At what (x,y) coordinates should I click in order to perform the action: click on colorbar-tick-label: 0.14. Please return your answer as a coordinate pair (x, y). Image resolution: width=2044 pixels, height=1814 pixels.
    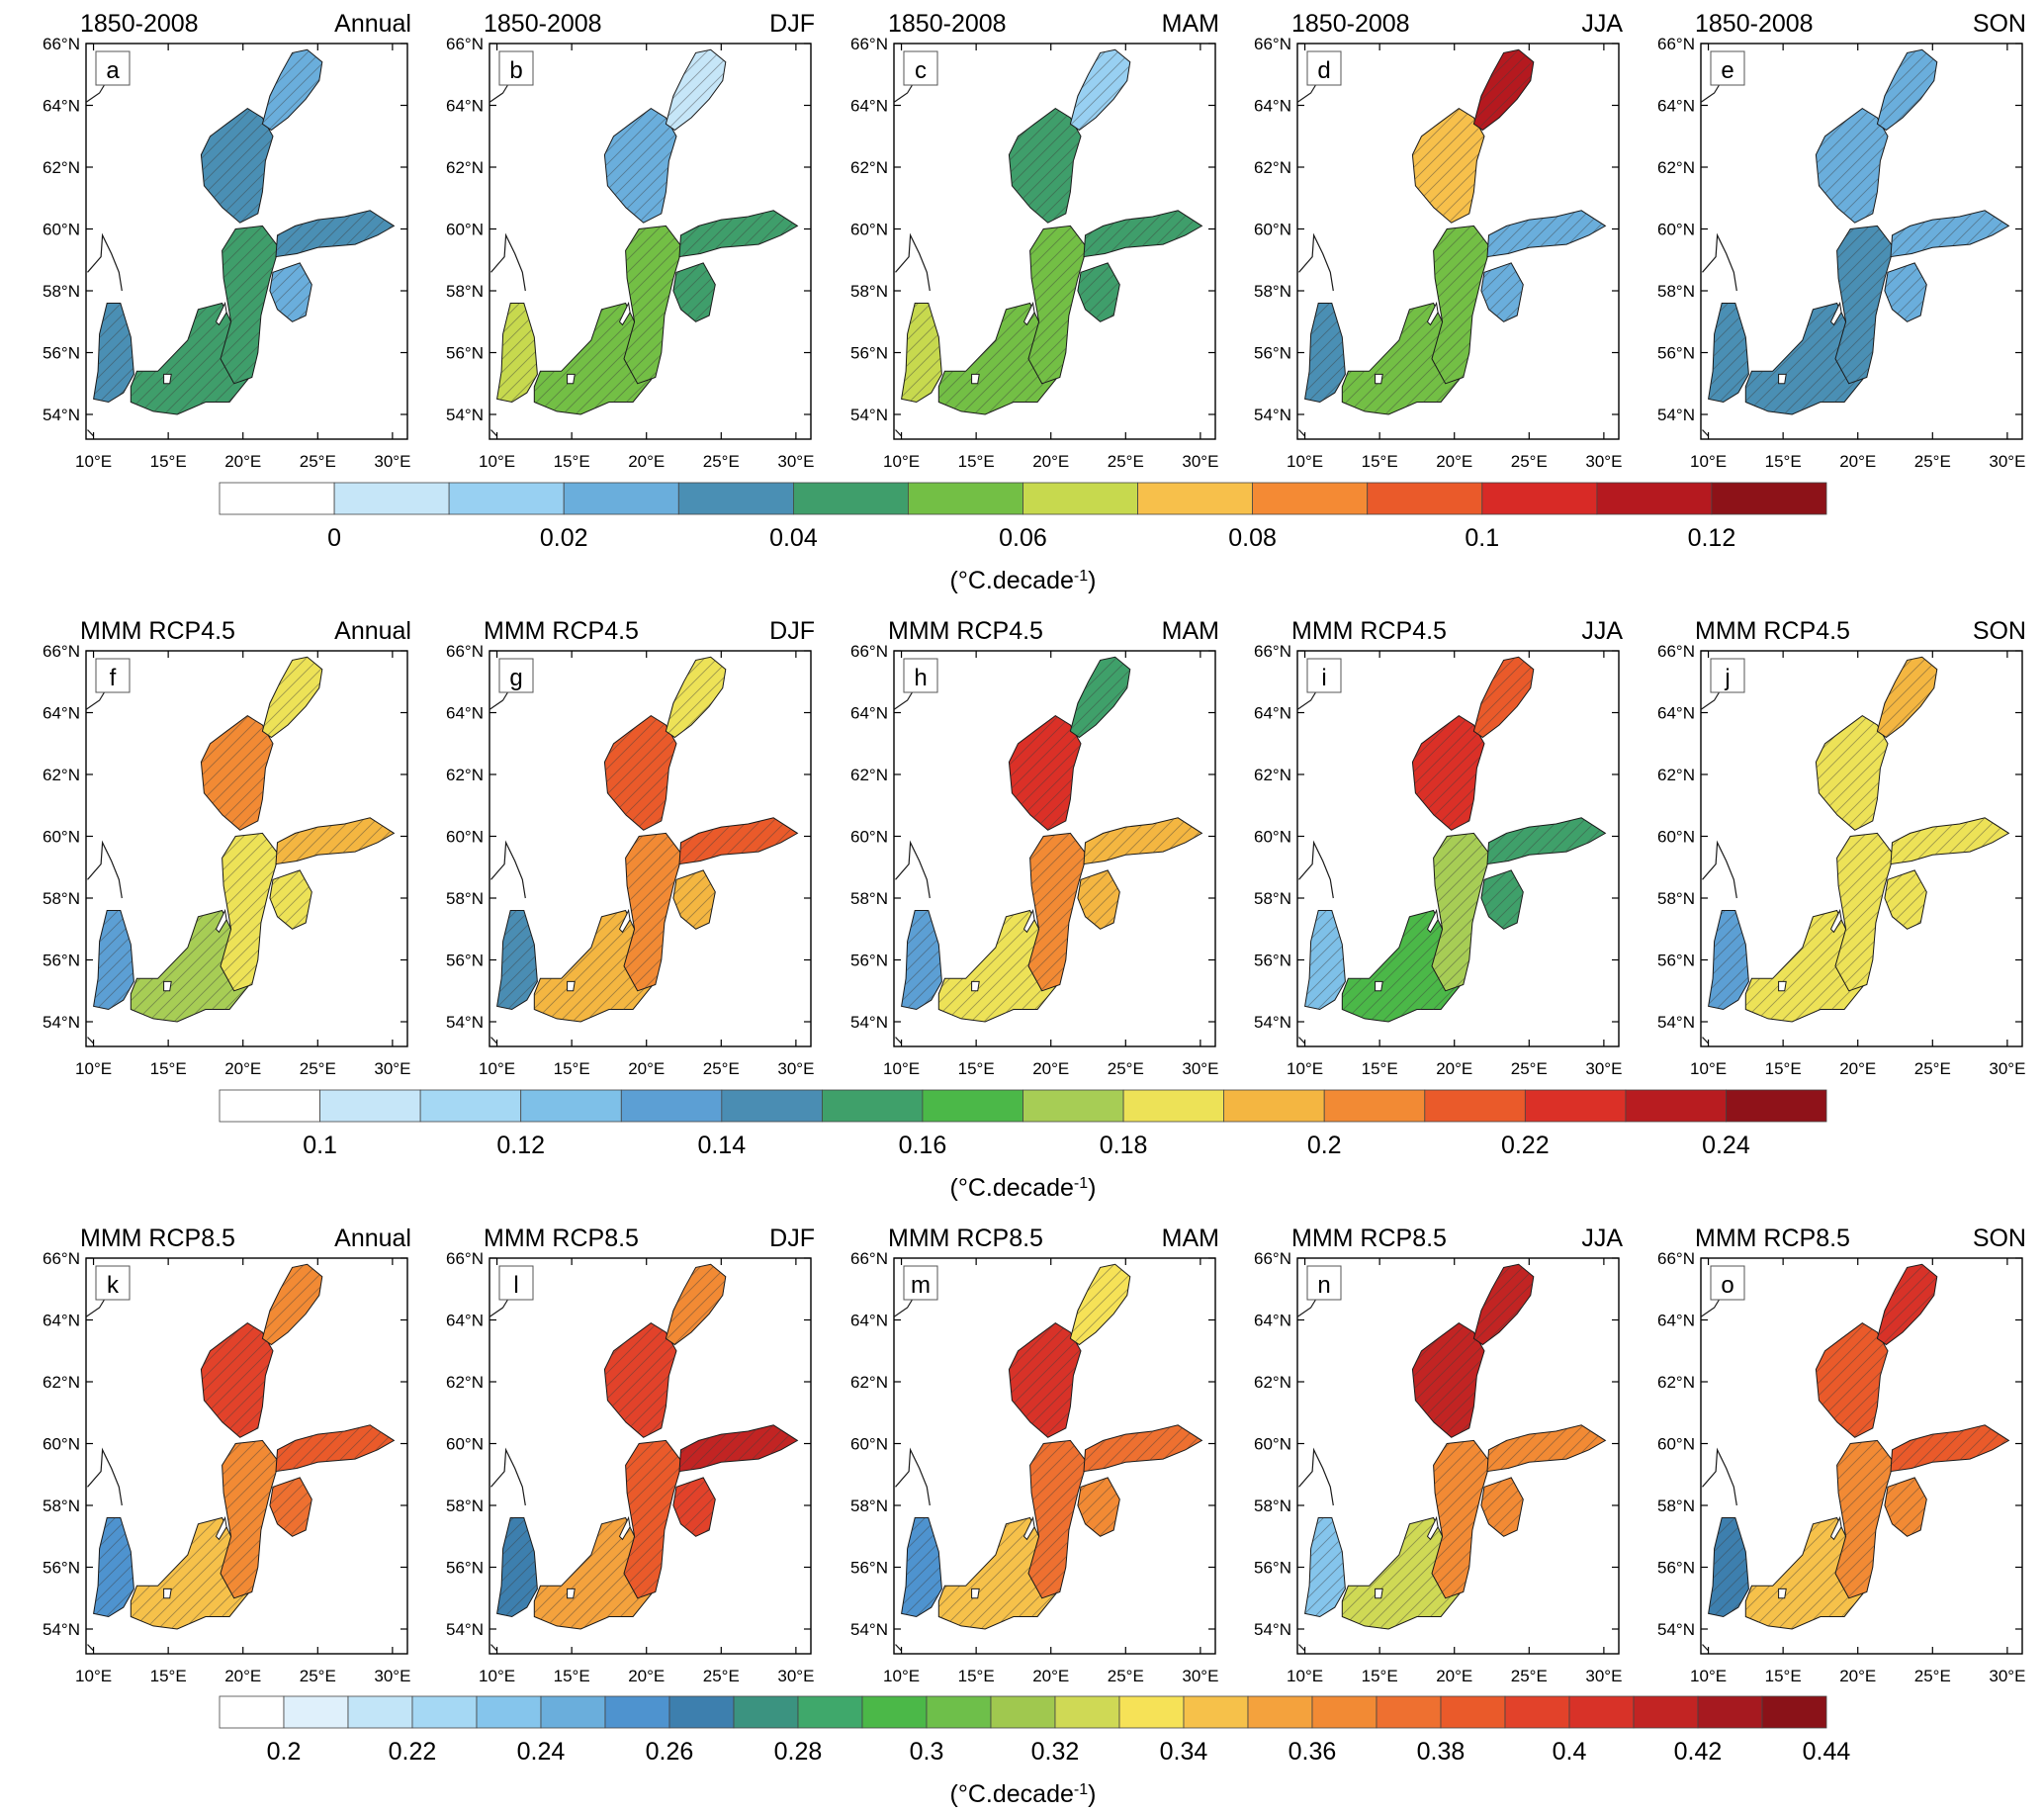
    Looking at the image, I should click on (721, 1145).